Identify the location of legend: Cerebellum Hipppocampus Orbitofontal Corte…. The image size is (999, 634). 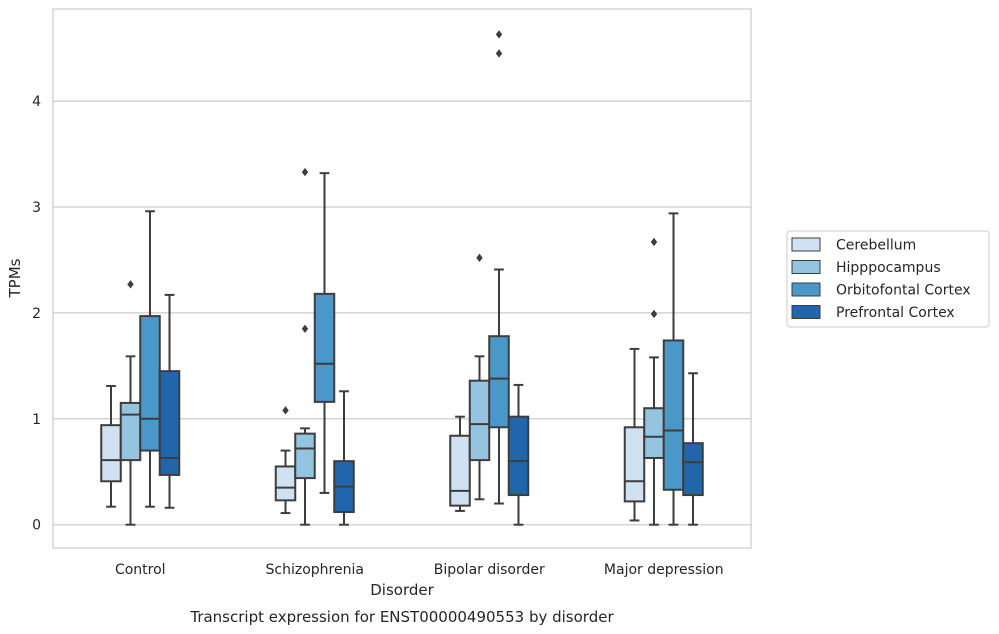
(888, 279).